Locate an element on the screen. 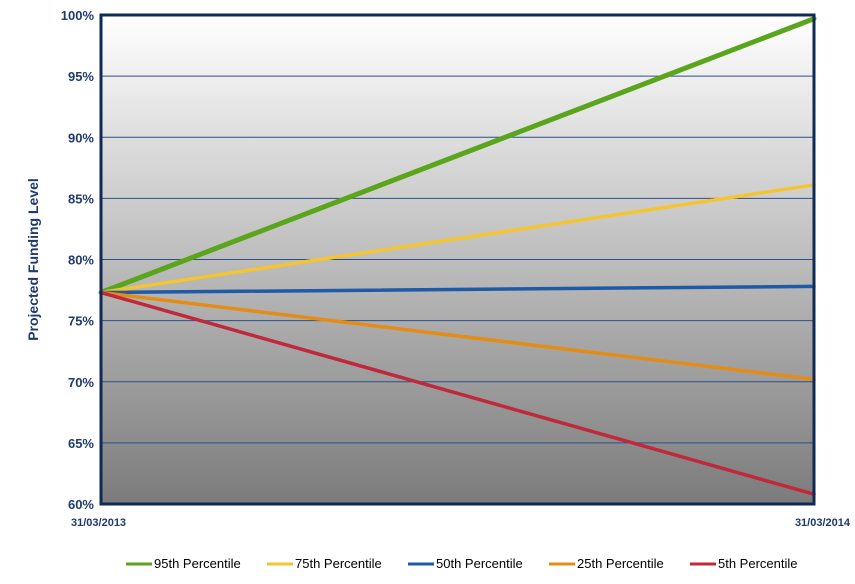 The height and width of the screenshot is (584, 855). legend-label: 95th Percentile is located at coordinates (197, 563).